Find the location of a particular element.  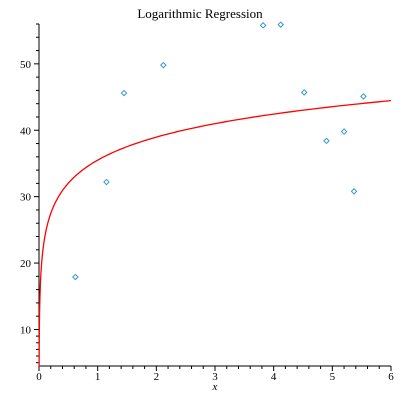

x-tick-label: 6 is located at coordinates (391, 377).